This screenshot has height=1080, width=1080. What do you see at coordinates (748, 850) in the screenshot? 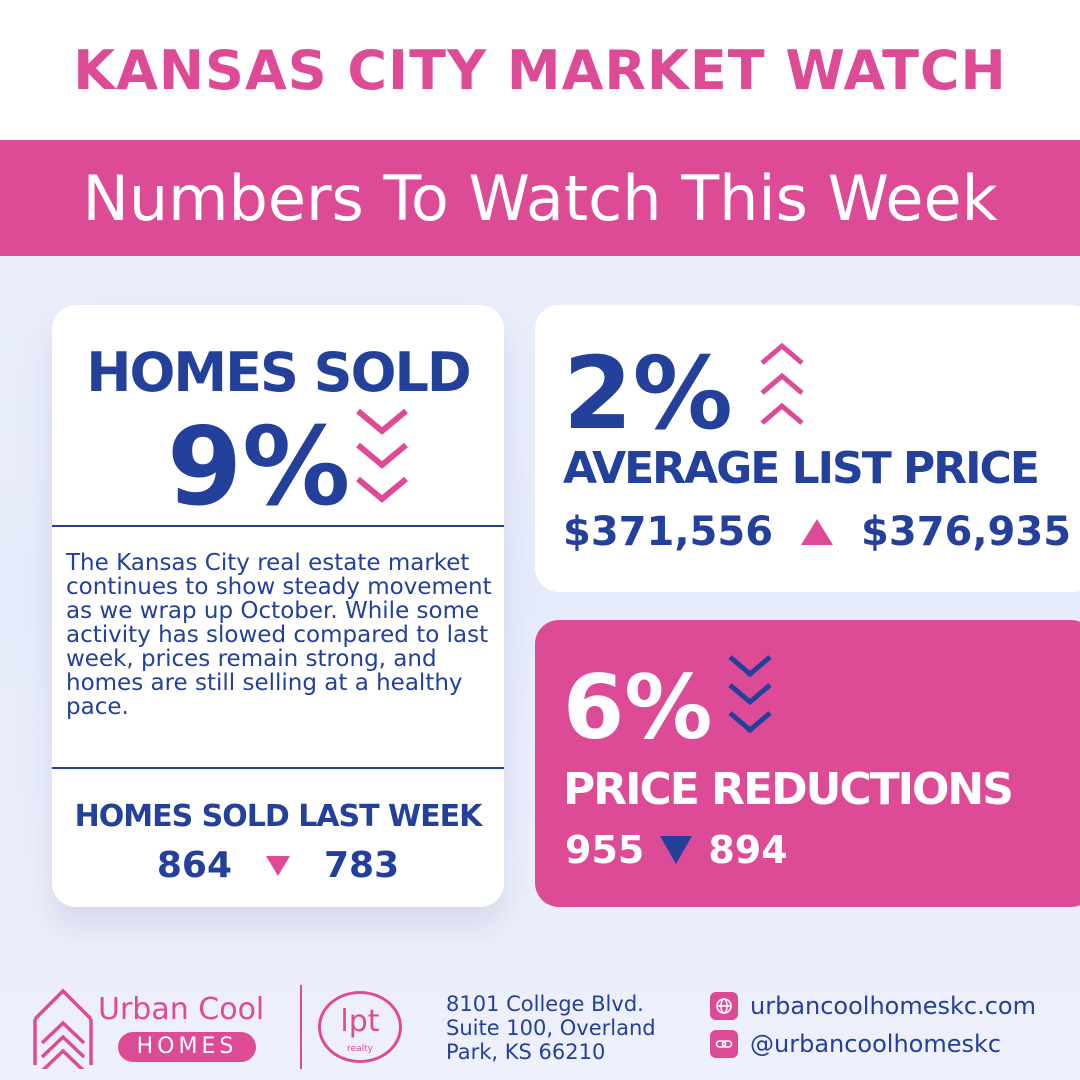
I see `price-reductions-current: 894` at bounding box center [748, 850].